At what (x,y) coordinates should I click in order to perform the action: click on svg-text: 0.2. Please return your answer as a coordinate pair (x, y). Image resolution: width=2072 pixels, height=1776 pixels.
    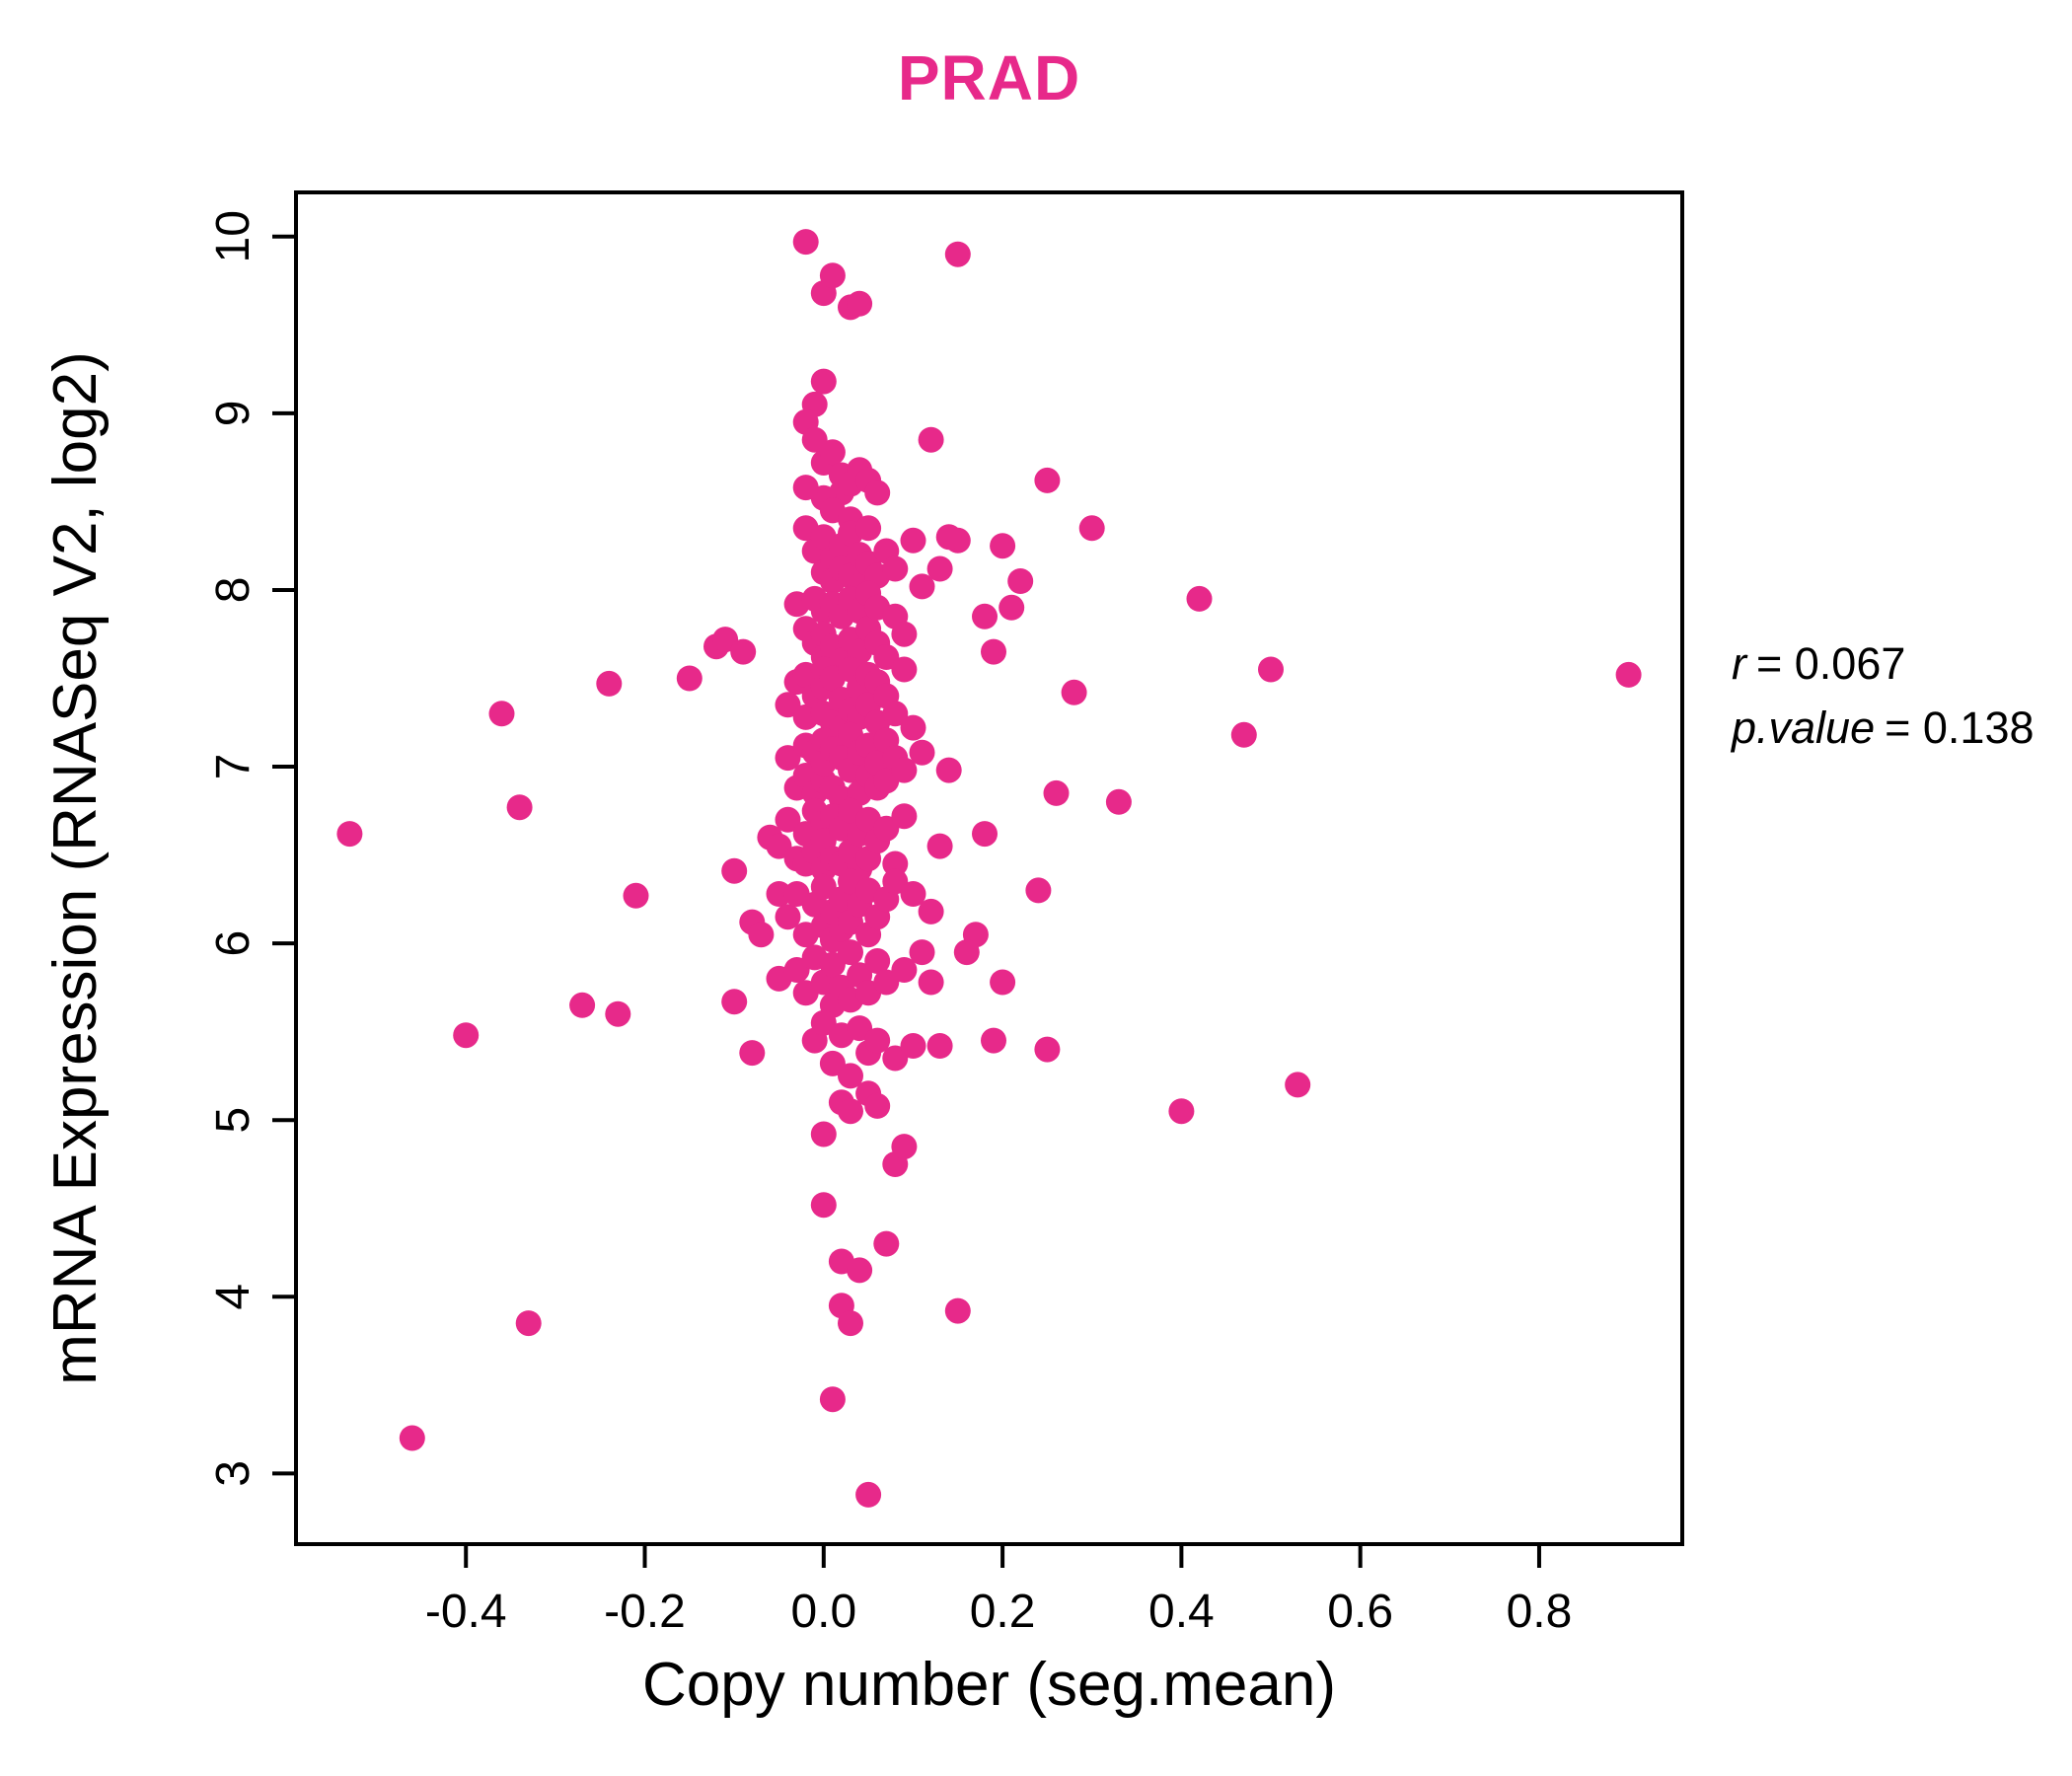
    Looking at the image, I should click on (1003, 1612).